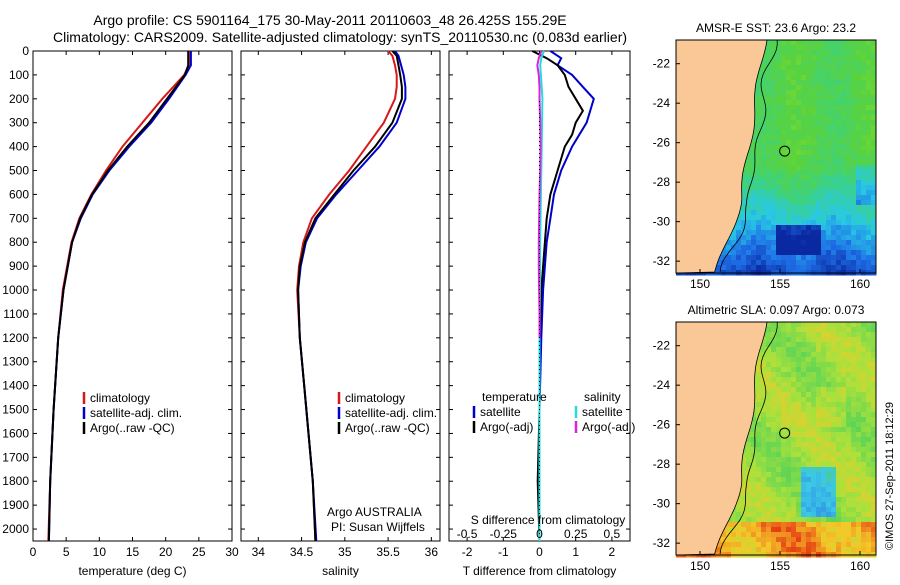 Image resolution: width=900 pixels, height=585 pixels. Describe the element at coordinates (15, 529) in the screenshot. I see `y-tick-label: 2000` at that location.